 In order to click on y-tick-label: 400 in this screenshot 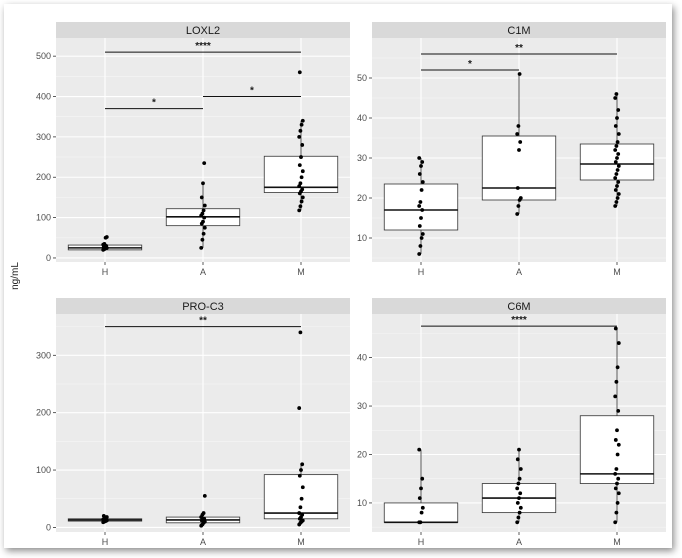, I will do `click(43, 97)`.